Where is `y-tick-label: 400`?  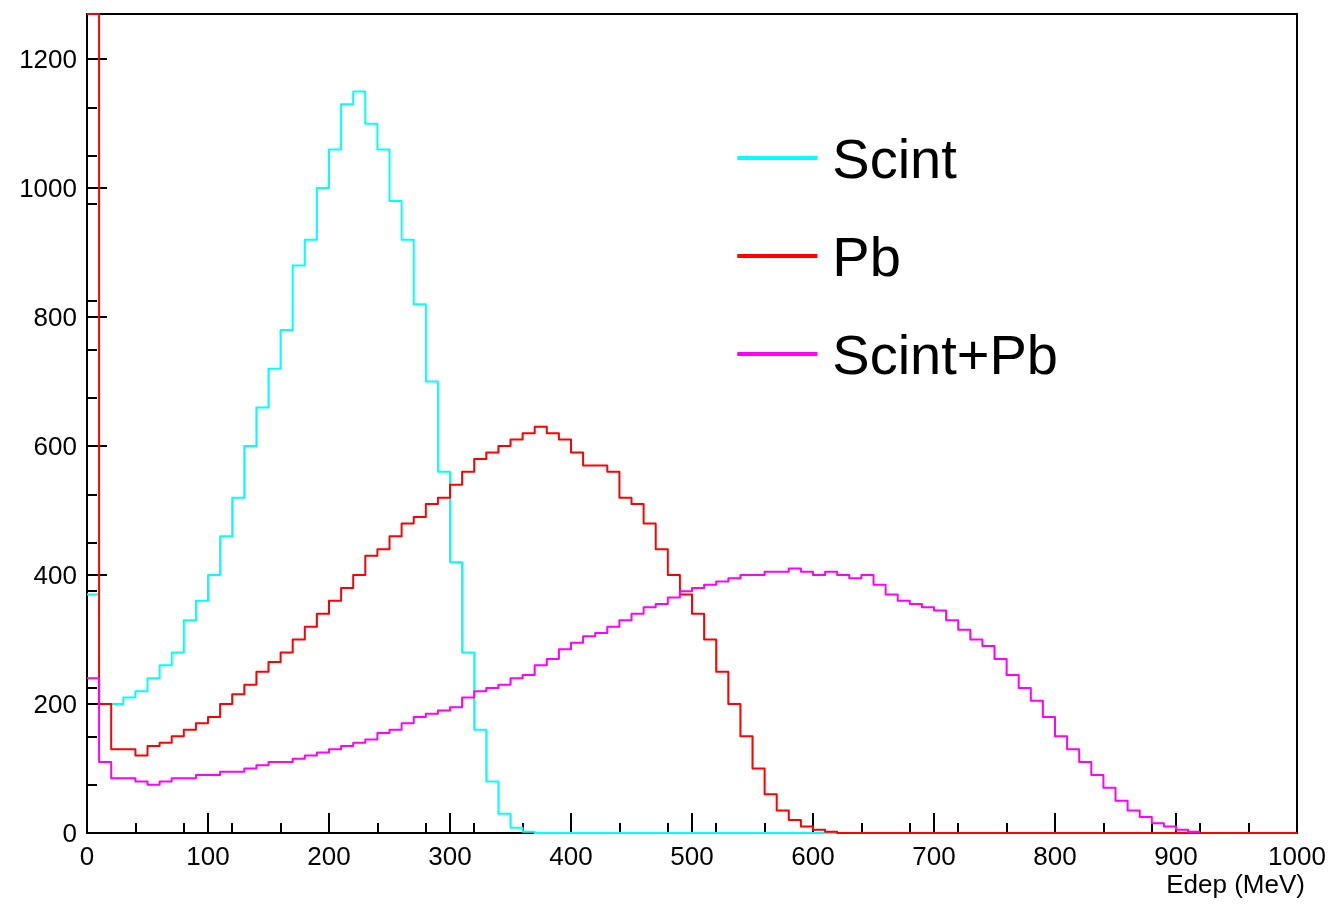 y-tick-label: 400 is located at coordinates (55, 575).